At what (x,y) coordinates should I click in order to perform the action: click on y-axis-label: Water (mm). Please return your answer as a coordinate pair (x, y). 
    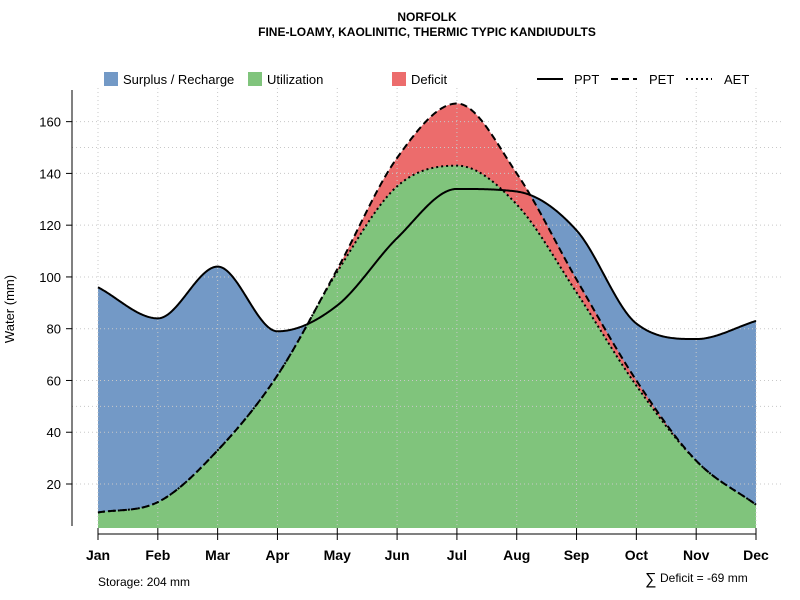
    Looking at the image, I should click on (9, 309).